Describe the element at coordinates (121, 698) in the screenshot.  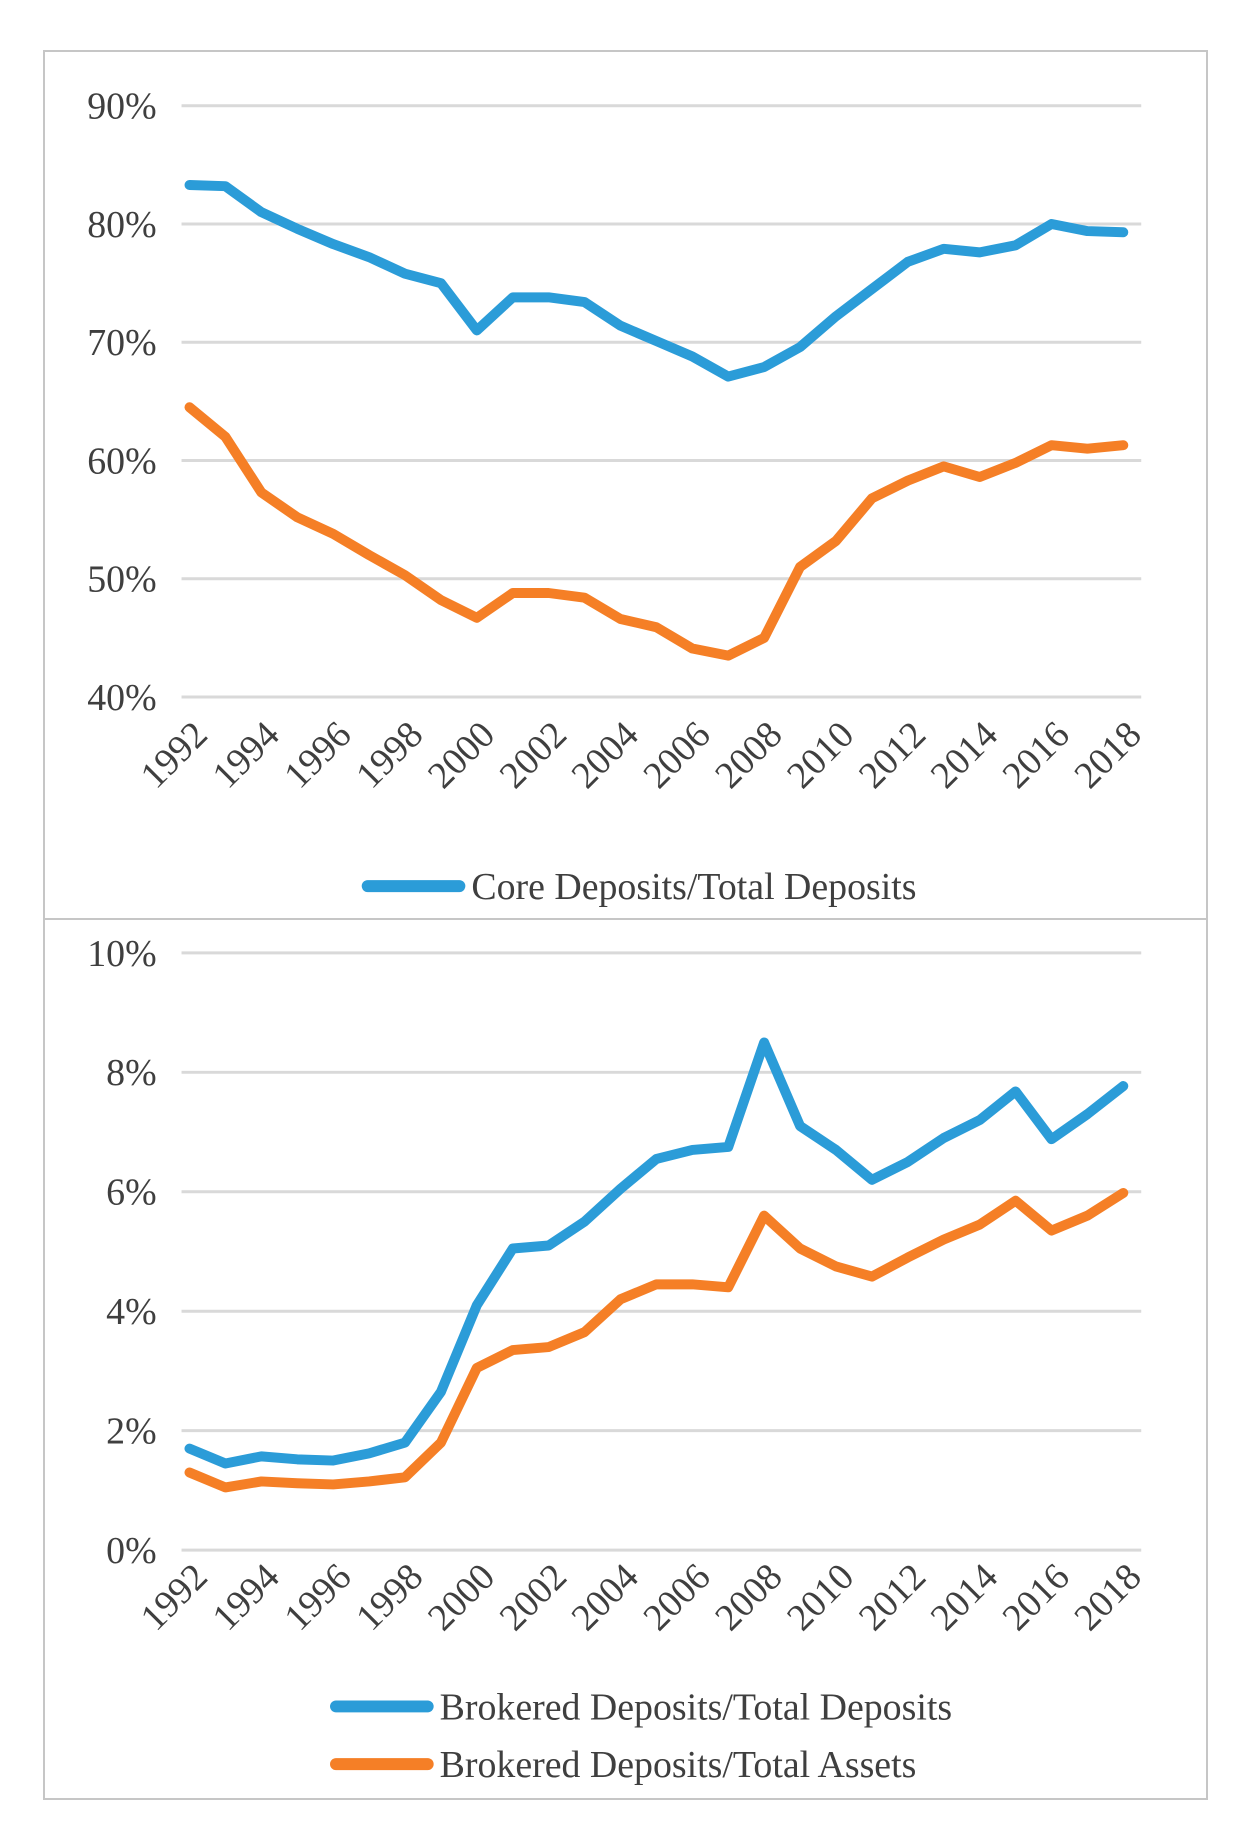
I see `y-axis-tick-label: 40%` at that location.